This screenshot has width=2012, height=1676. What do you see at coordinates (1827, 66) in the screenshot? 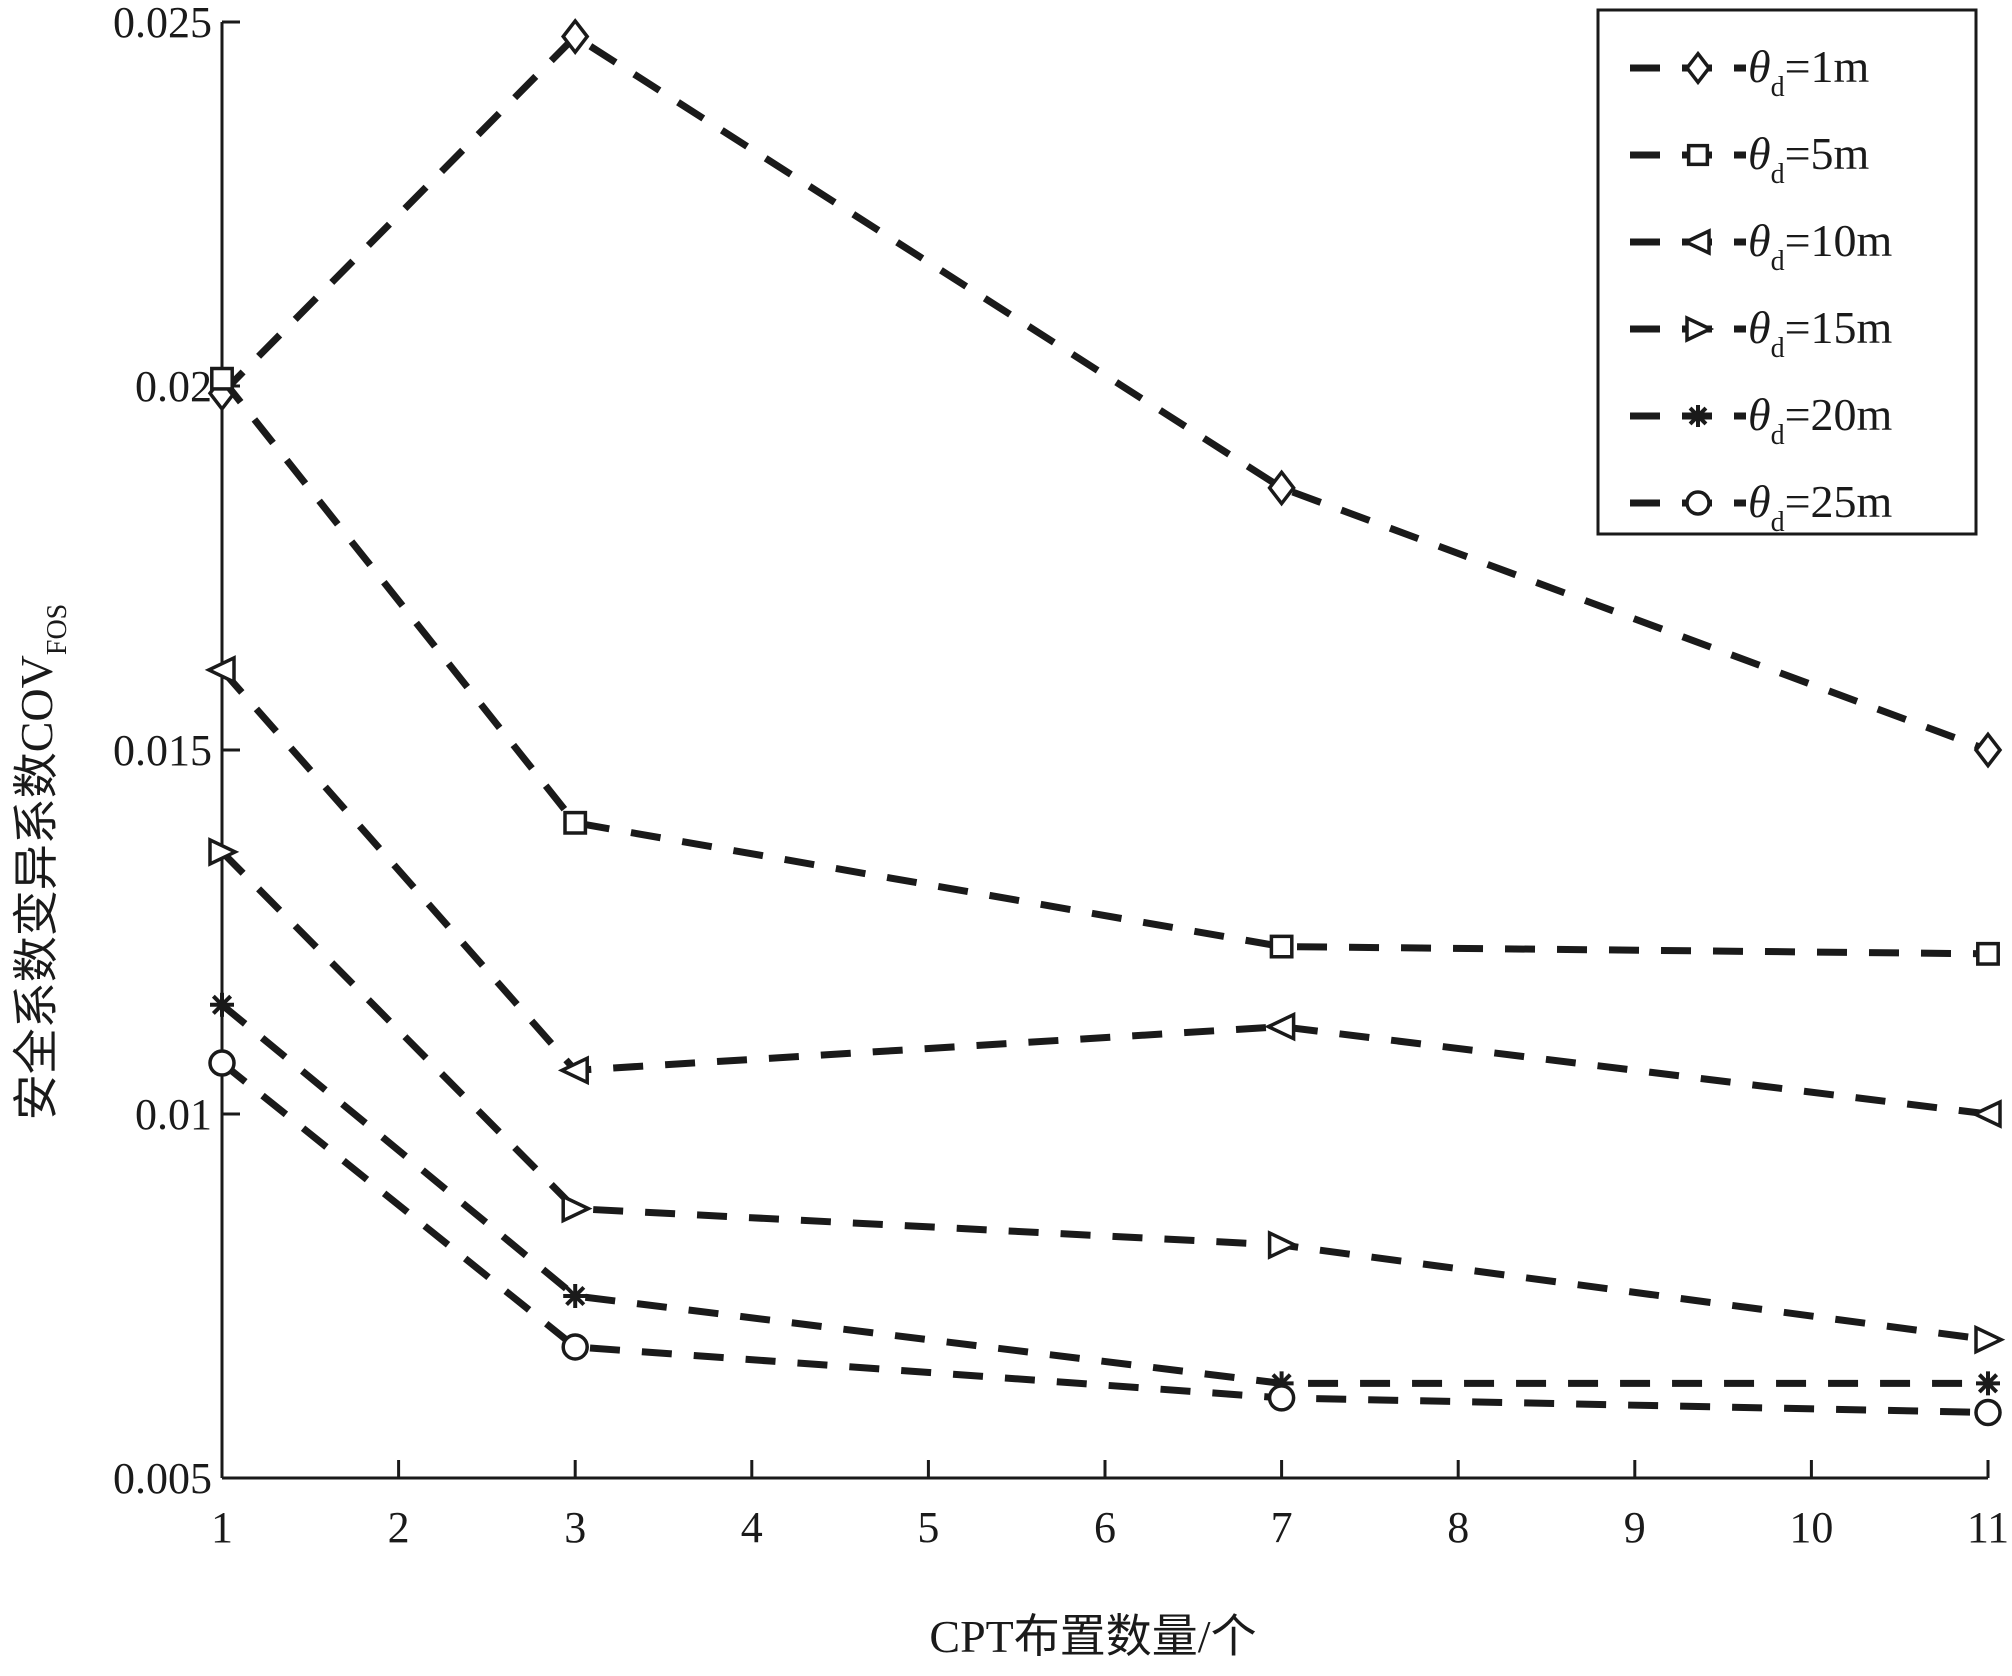
I see `legend-value: =1m` at bounding box center [1827, 66].